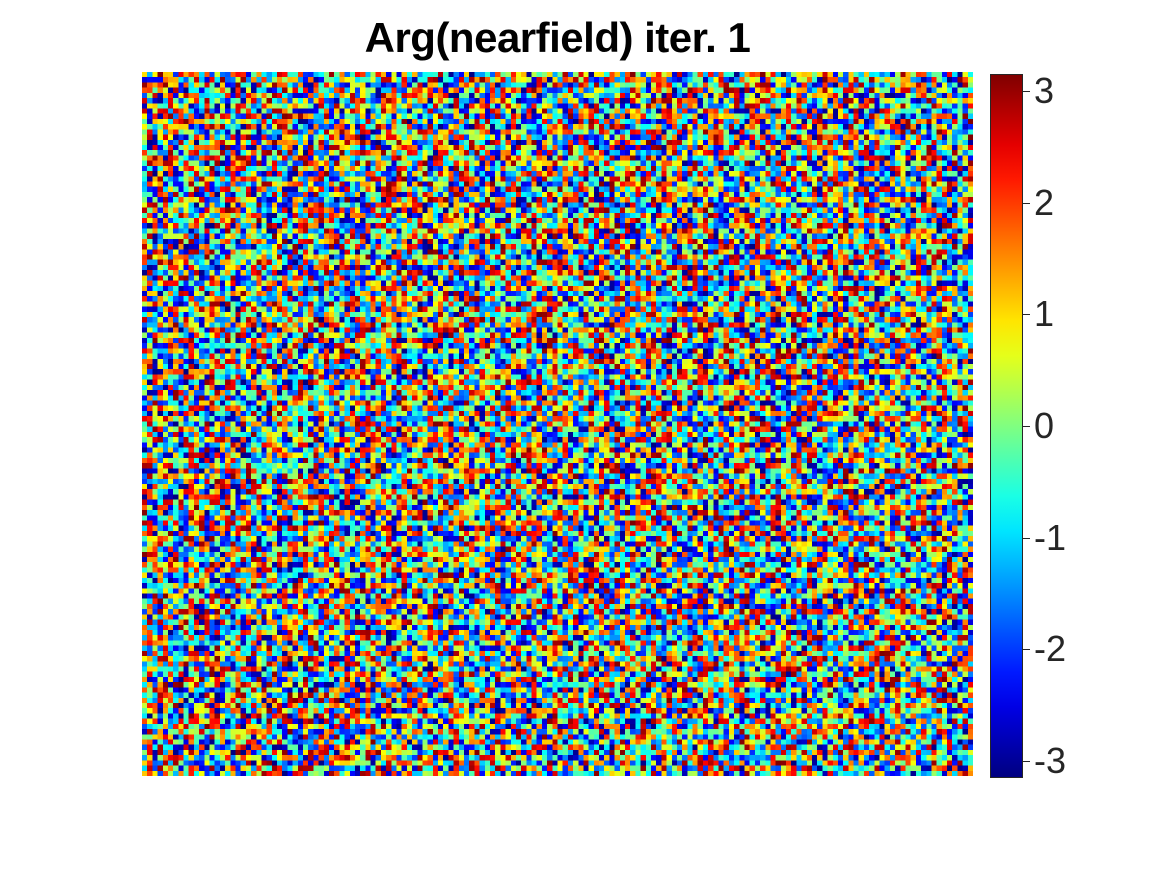 The width and height of the screenshot is (1167, 875). Describe the element at coordinates (1006, 426) in the screenshot. I see `colorbar` at that location.